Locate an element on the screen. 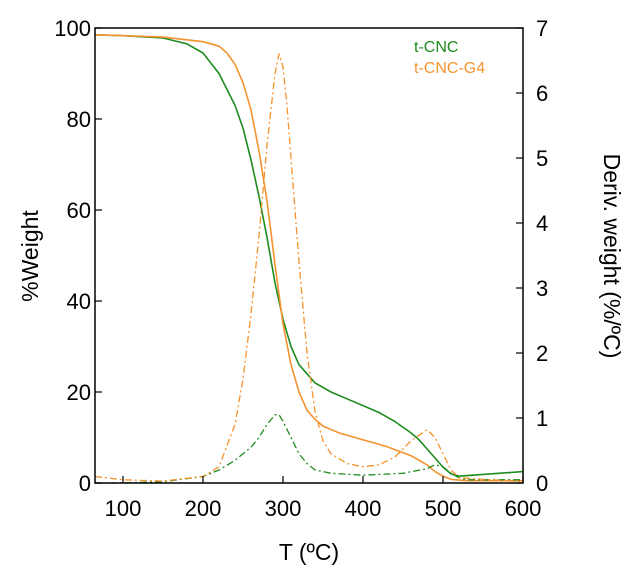 The width and height of the screenshot is (627, 575). y2-tick-label-6: 6 is located at coordinates (542, 93).